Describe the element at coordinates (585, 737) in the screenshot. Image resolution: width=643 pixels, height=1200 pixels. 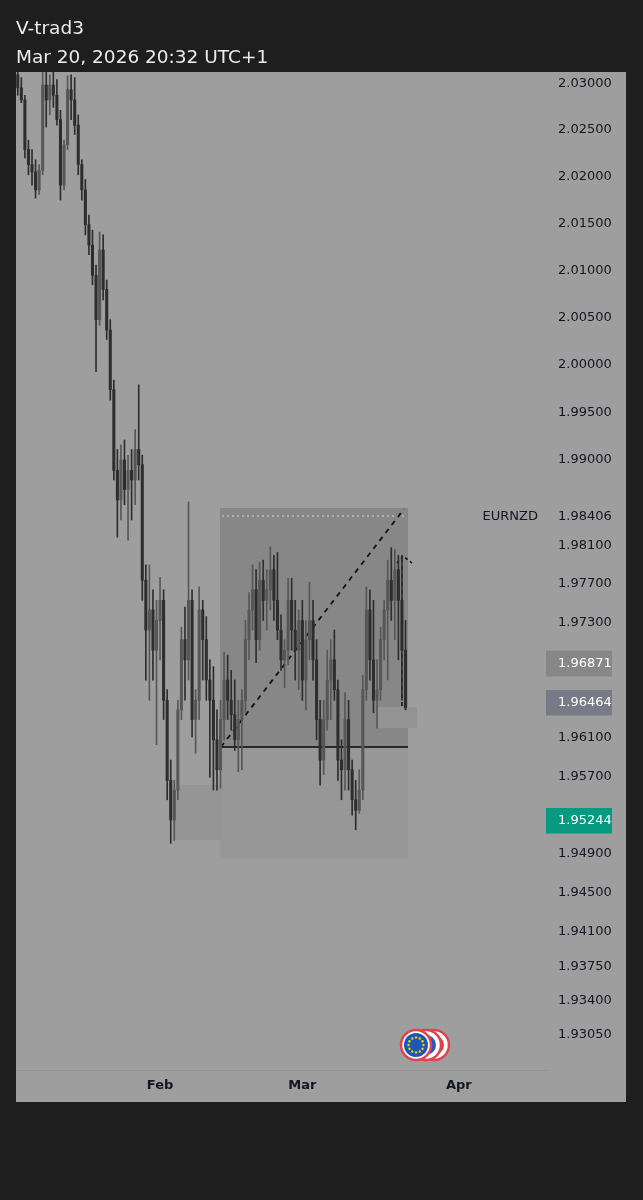
I see `y-tick-label: 1.96100` at that location.